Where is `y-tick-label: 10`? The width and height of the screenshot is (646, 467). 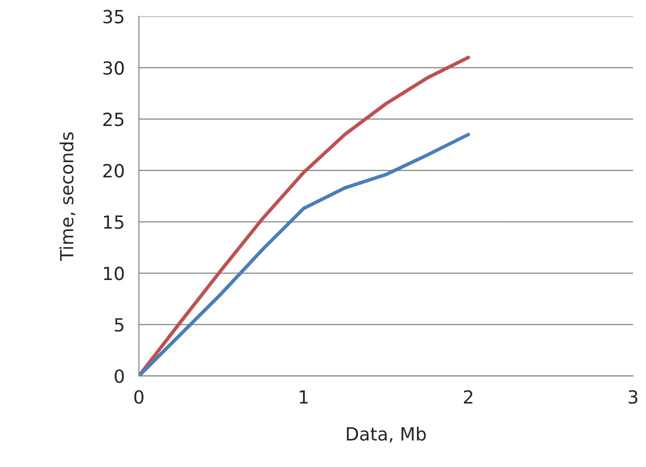 y-tick-label: 10 is located at coordinates (114, 273).